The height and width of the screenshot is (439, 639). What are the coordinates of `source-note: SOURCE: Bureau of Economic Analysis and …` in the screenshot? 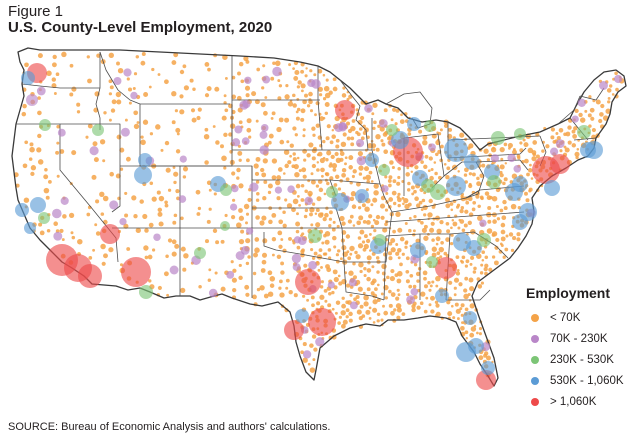 It's located at (169, 427).